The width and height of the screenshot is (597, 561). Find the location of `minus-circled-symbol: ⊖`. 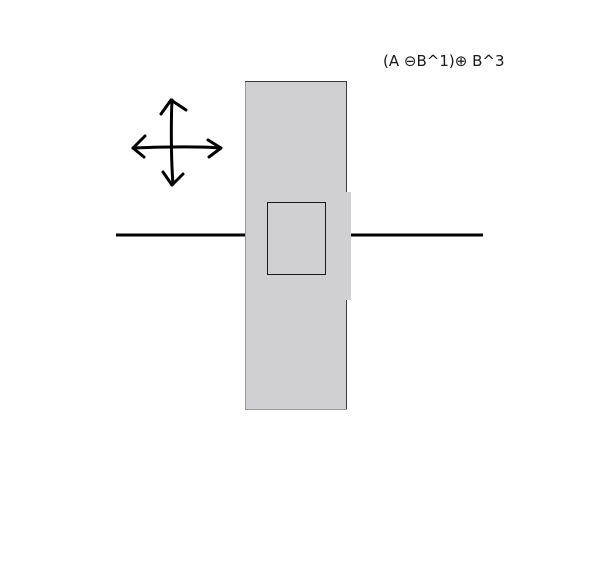

minus-circled-symbol: ⊖ is located at coordinates (410, 61).